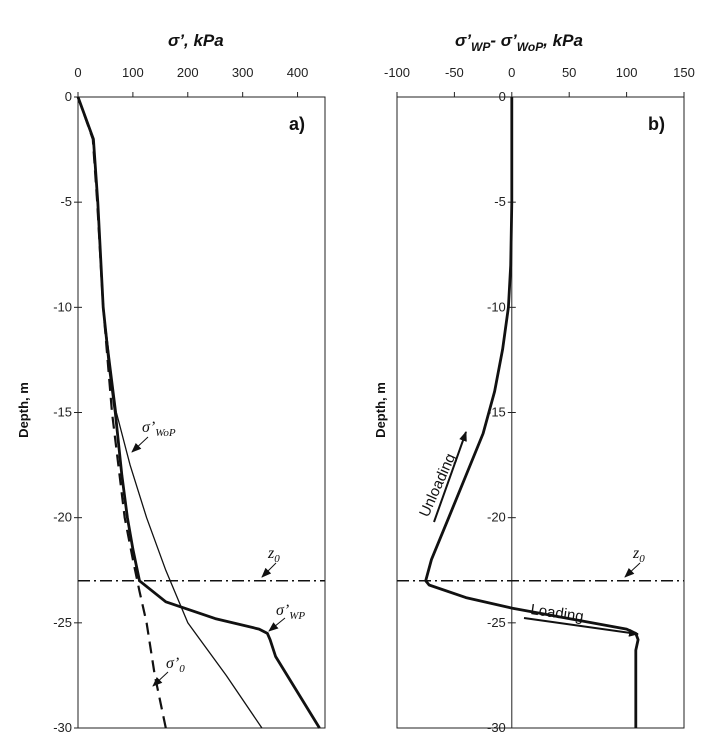 This screenshot has width=709, height=745. Describe the element at coordinates (569, 72) in the screenshot. I see `x-tick-label: 50` at that location.